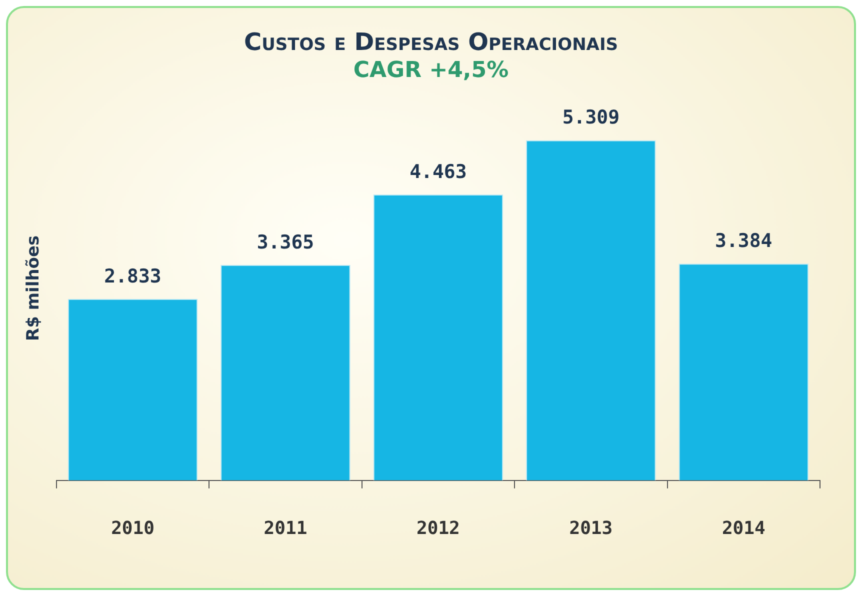  Describe the element at coordinates (743, 241) in the screenshot. I see `data-label: 3.384` at that location.